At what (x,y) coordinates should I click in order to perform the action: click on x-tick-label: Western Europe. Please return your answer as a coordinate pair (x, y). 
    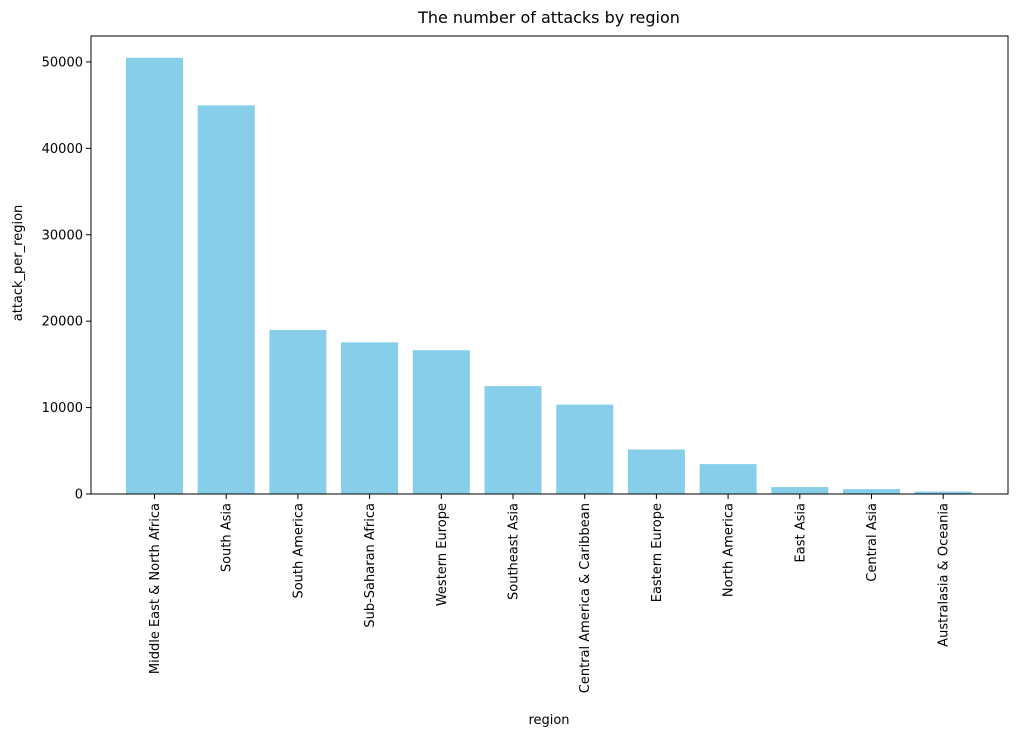
    Looking at the image, I should click on (442, 554).